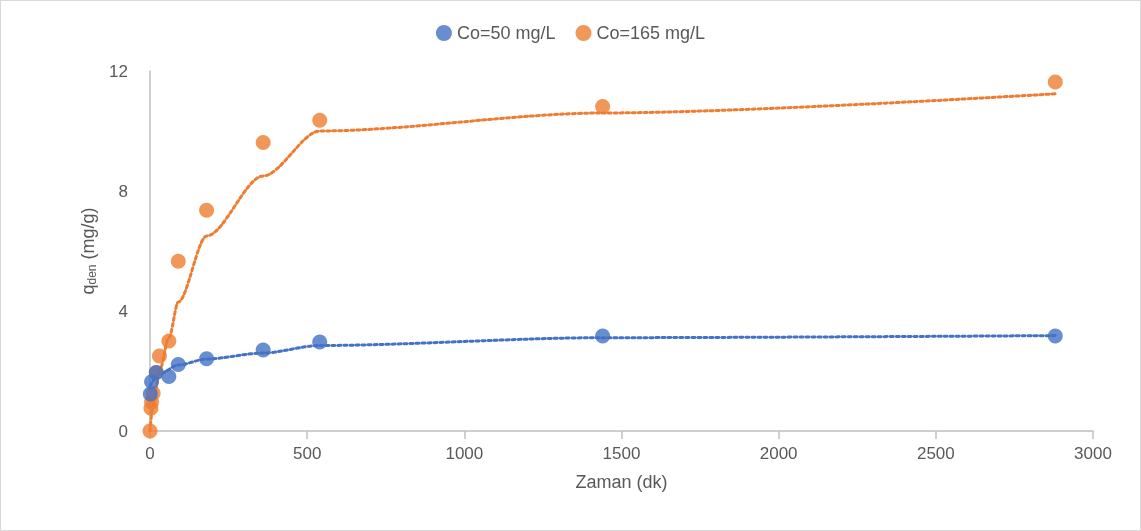 The width and height of the screenshot is (1141, 531). Describe the element at coordinates (123, 431) in the screenshot. I see `y-tick-label: 0` at that location.